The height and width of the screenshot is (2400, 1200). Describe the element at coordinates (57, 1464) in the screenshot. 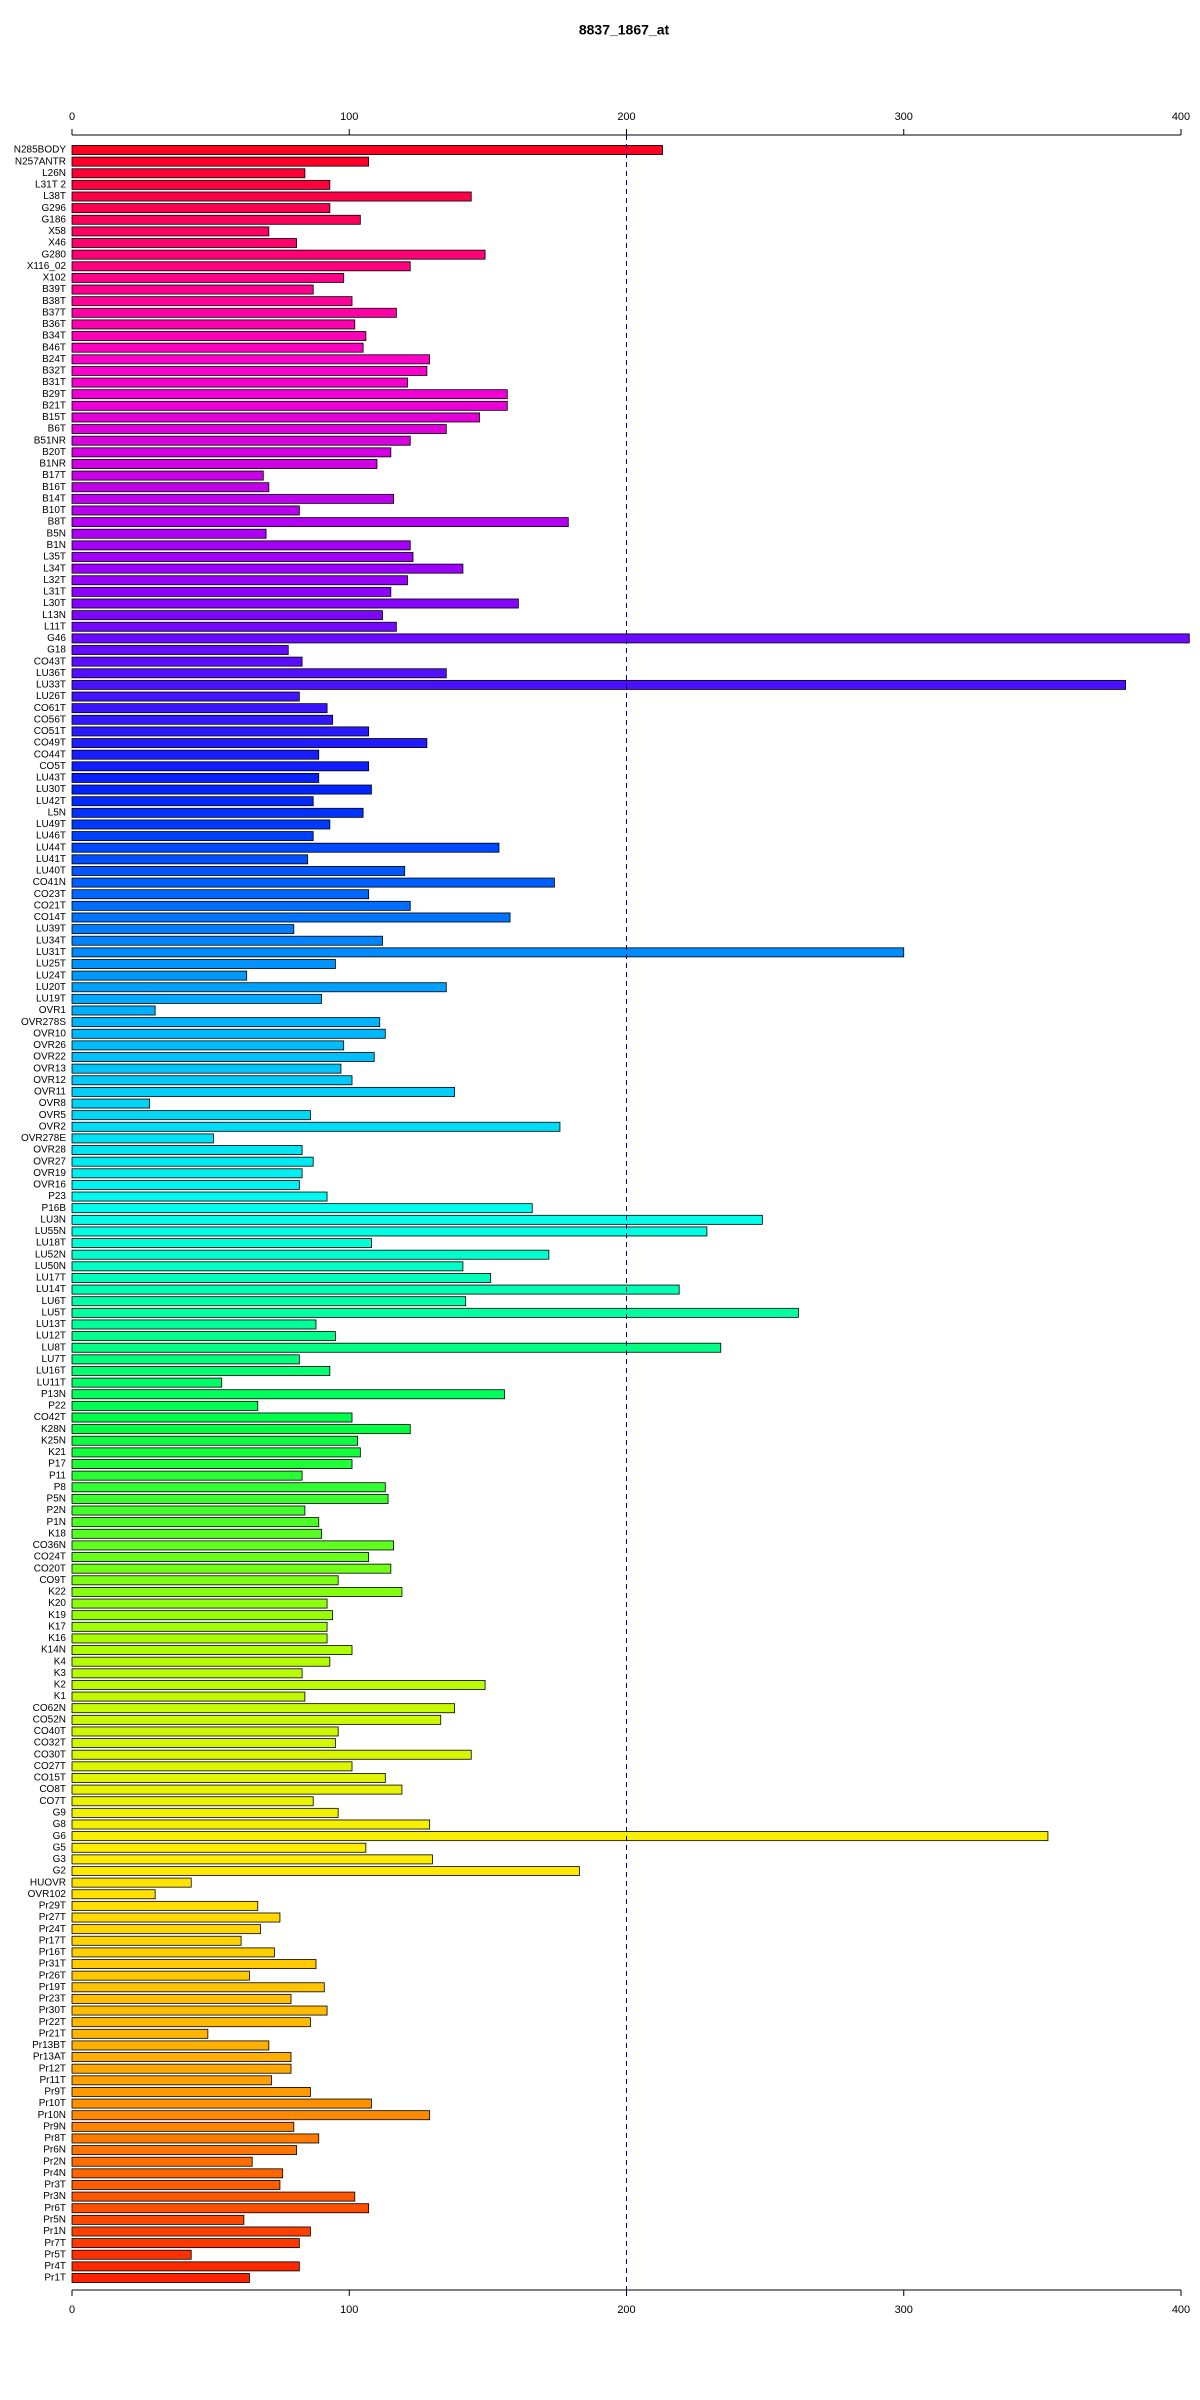

I see `y-tick-label: P17` at that location.